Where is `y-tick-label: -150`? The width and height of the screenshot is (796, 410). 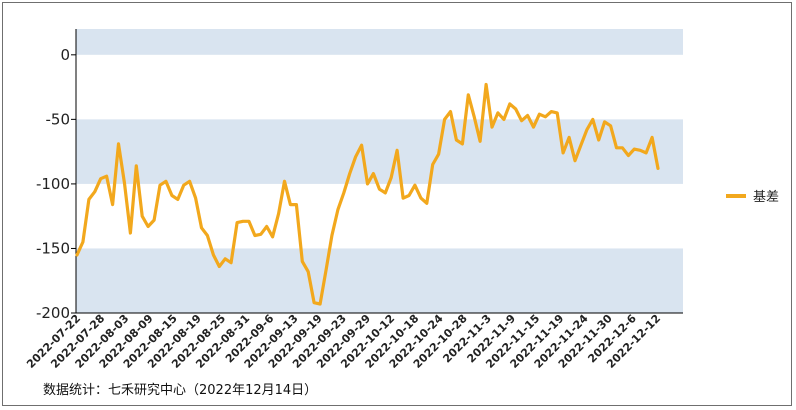 y-tick-label: -150 is located at coordinates (53, 248).